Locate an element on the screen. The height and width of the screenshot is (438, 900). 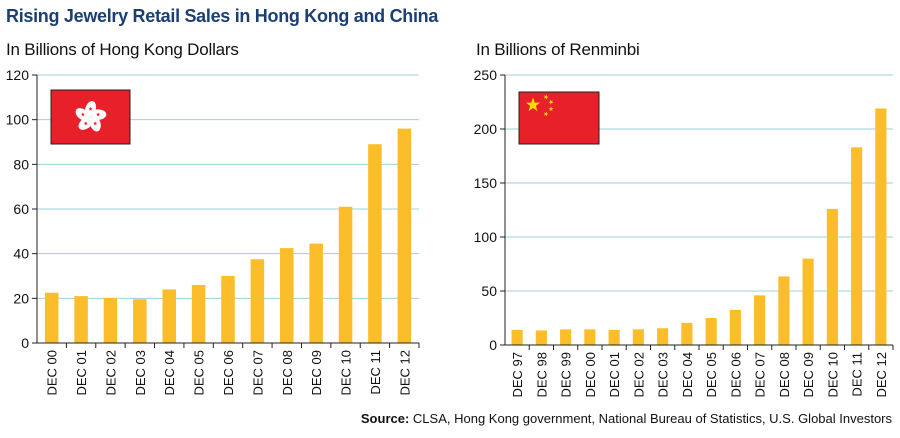
hk-y-tick-label: 80 is located at coordinates (21, 164).